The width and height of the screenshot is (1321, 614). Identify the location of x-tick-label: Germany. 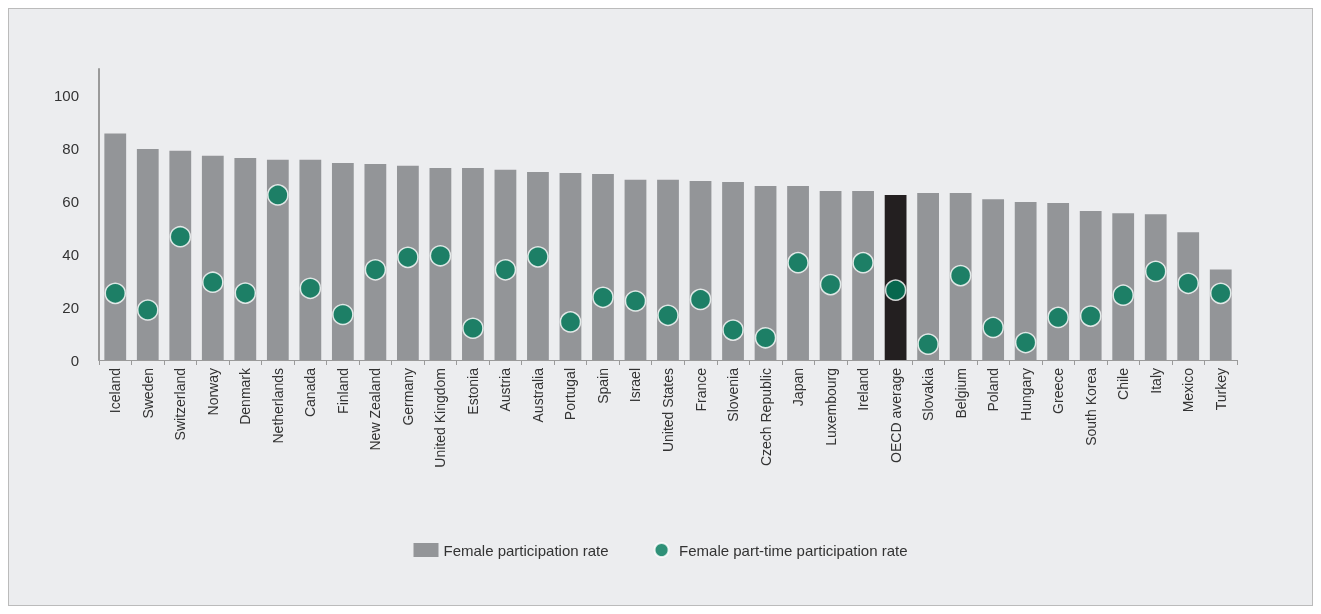
(407, 397).